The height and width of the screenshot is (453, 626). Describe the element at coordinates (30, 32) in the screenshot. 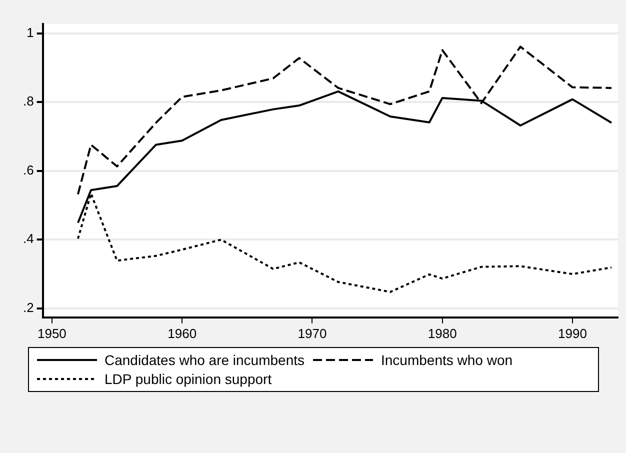

I see `y-tick-label: 1` at that location.